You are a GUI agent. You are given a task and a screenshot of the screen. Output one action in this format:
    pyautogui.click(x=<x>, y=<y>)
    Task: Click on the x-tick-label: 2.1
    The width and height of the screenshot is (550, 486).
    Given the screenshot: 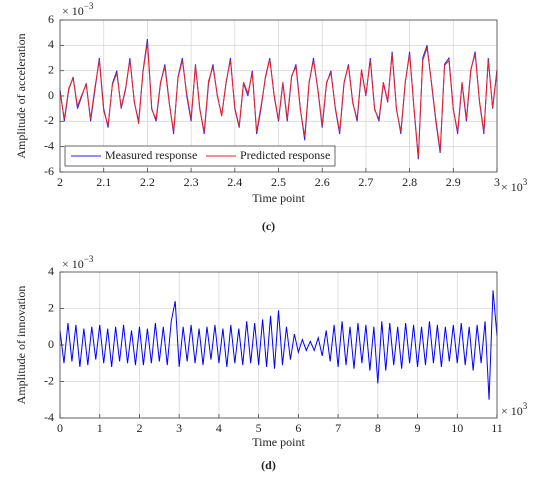 What is the action you would take?
    pyautogui.click(x=103, y=182)
    